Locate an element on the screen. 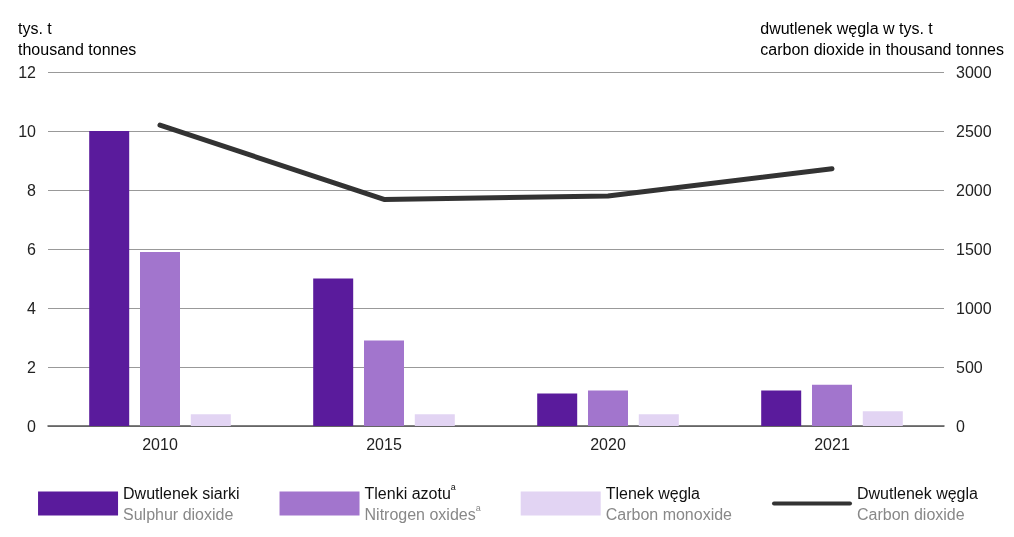 This screenshot has height=537, width=1014. legend-label: Dwutlenek węgla Carbon dioxide is located at coordinates (918, 503).